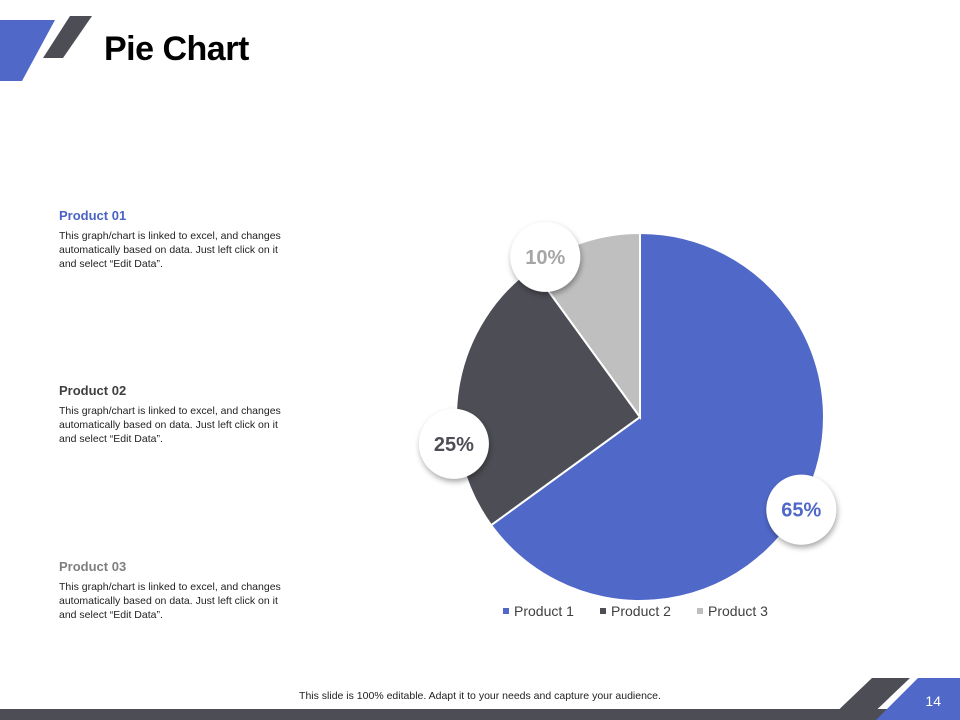 The width and height of the screenshot is (960, 720). I want to click on legend-item-3: Product 3, so click(732, 611).